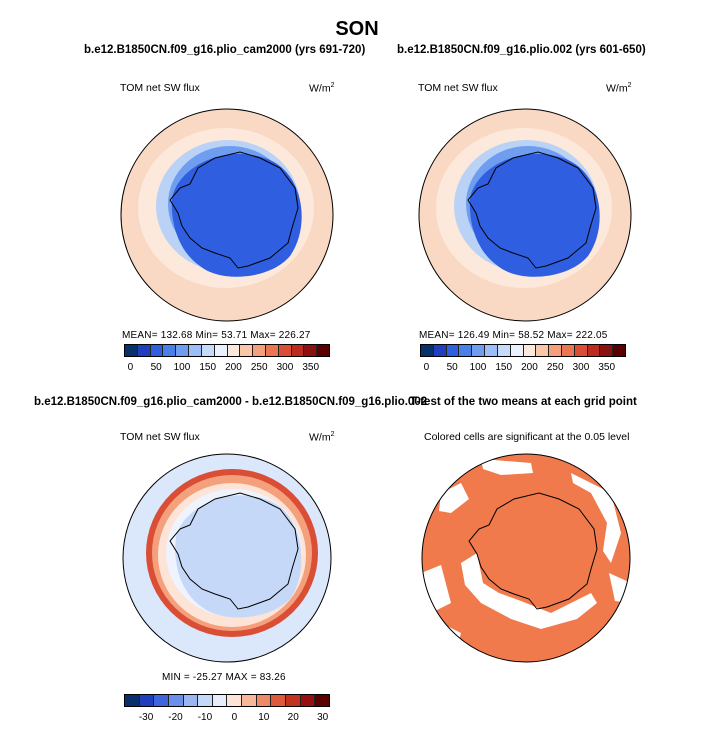 The image size is (714, 751). I want to click on panel-1-units: W/m2, so click(322, 88).